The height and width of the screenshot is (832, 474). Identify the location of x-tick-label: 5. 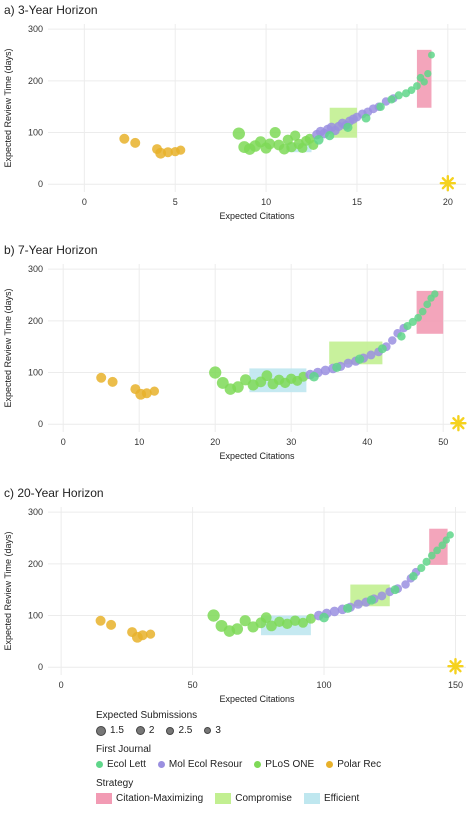
(175, 202).